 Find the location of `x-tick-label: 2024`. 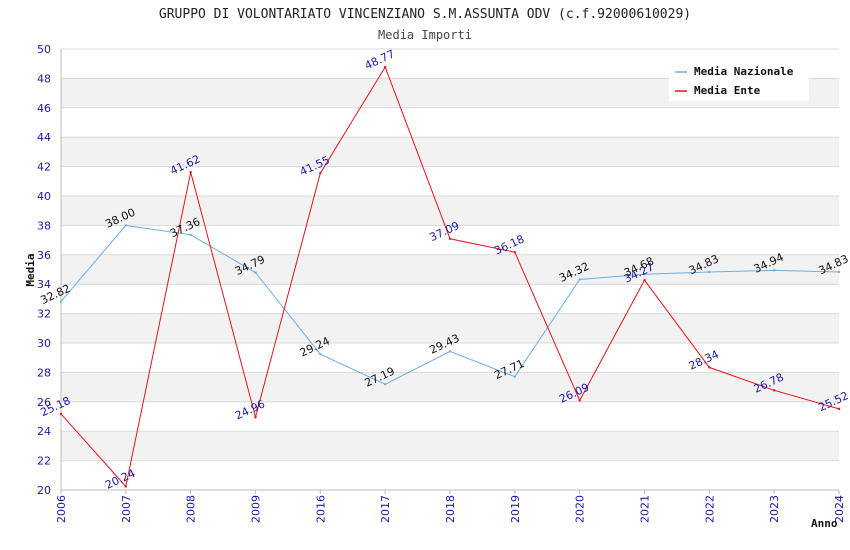

x-tick-label: 2024 is located at coordinates (839, 509).